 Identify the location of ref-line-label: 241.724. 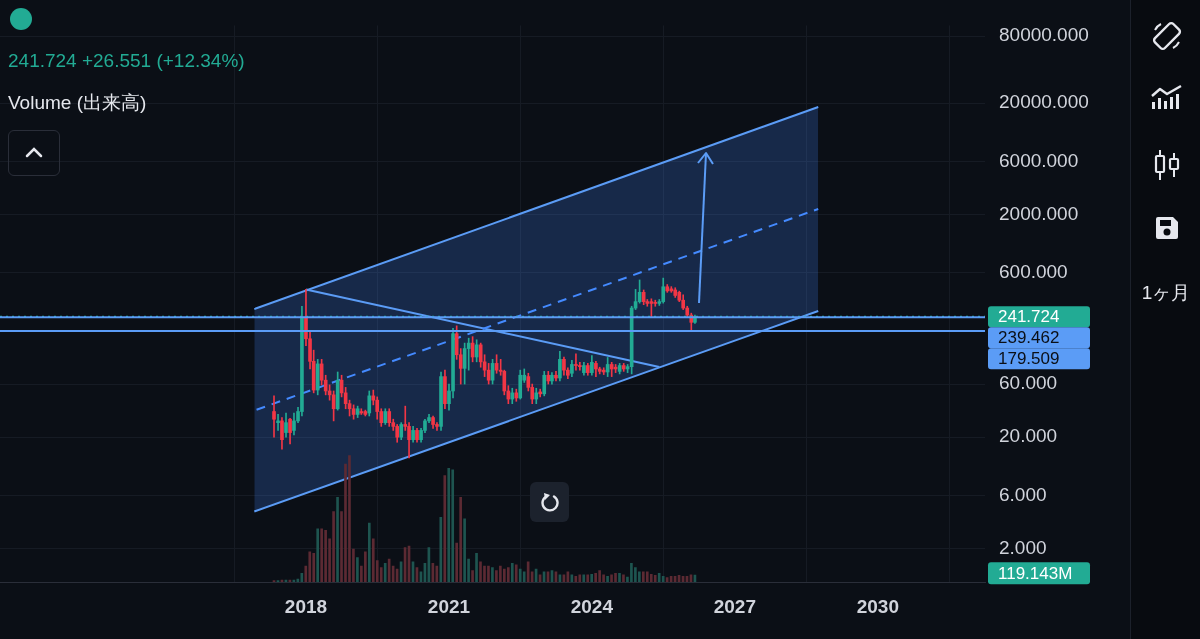
(1029, 317).